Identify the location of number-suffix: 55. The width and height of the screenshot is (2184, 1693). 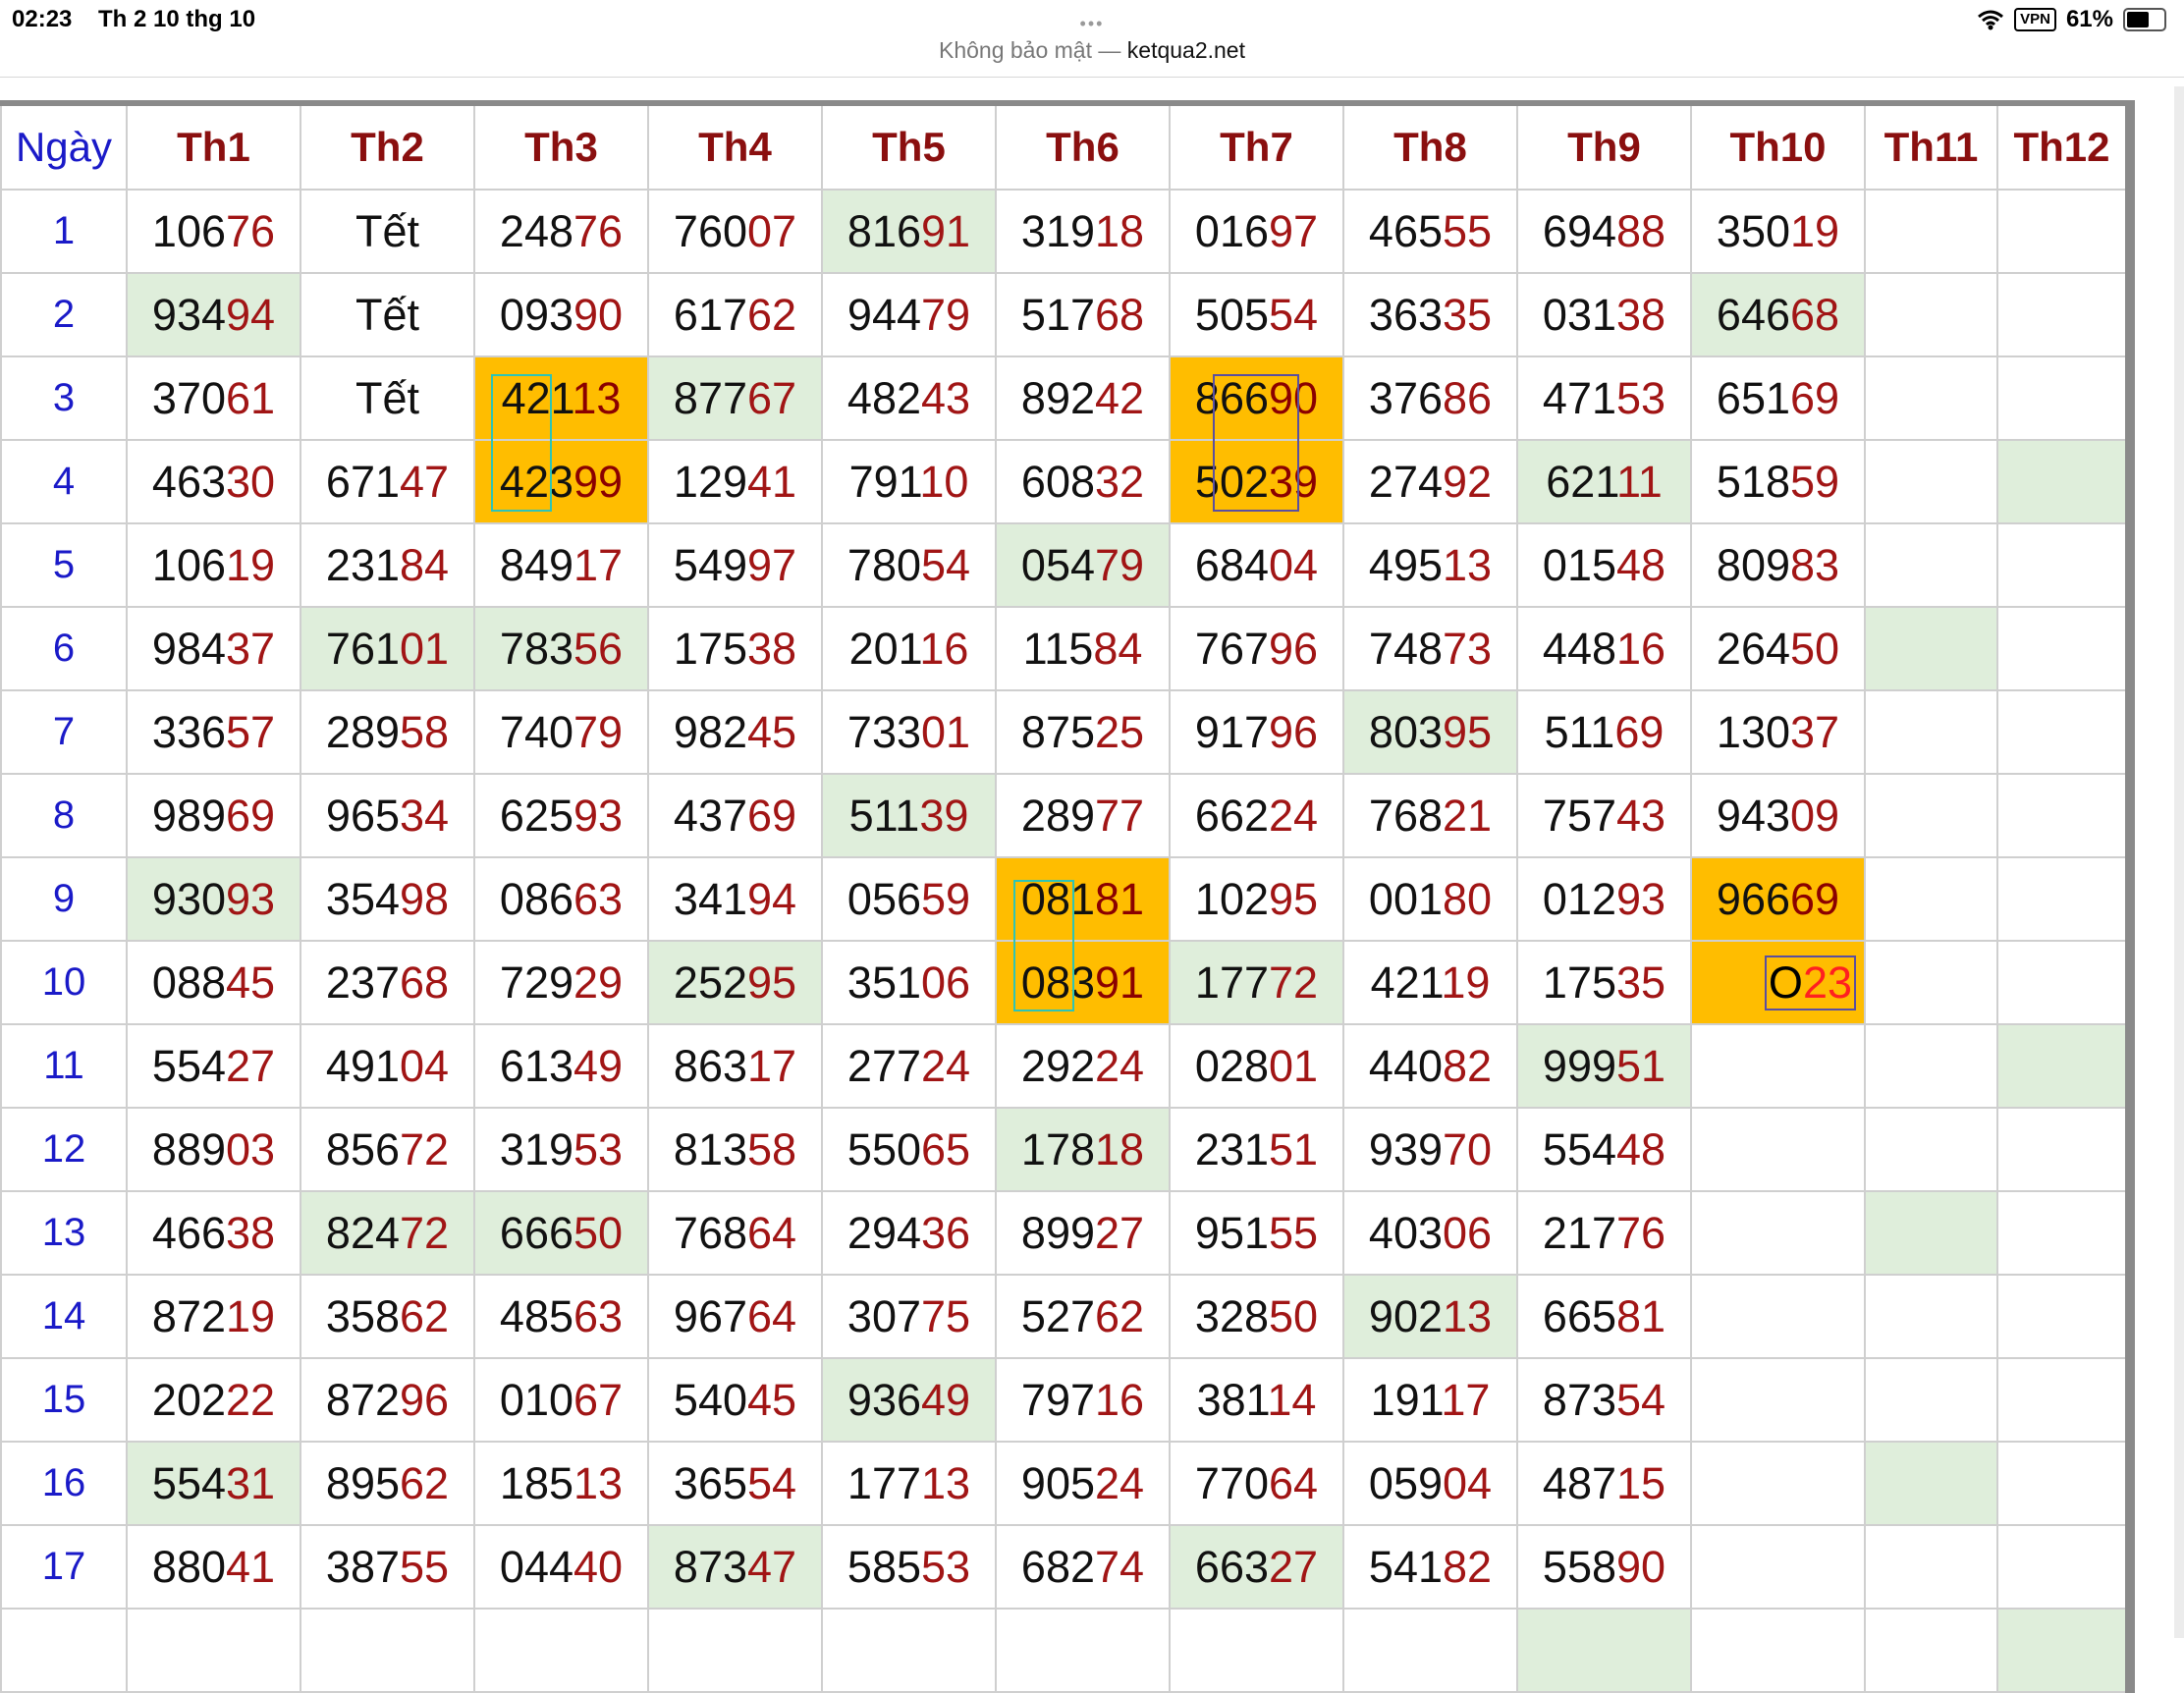
(1468, 231).